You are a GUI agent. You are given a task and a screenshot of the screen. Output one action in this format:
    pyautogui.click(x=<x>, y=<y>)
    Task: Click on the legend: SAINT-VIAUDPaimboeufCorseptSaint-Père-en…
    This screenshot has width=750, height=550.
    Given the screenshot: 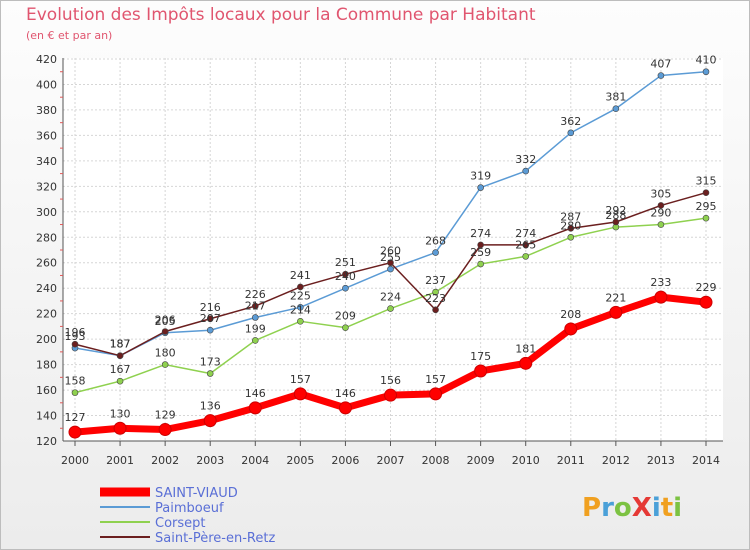 What is the action you would take?
    pyautogui.click(x=187, y=516)
    